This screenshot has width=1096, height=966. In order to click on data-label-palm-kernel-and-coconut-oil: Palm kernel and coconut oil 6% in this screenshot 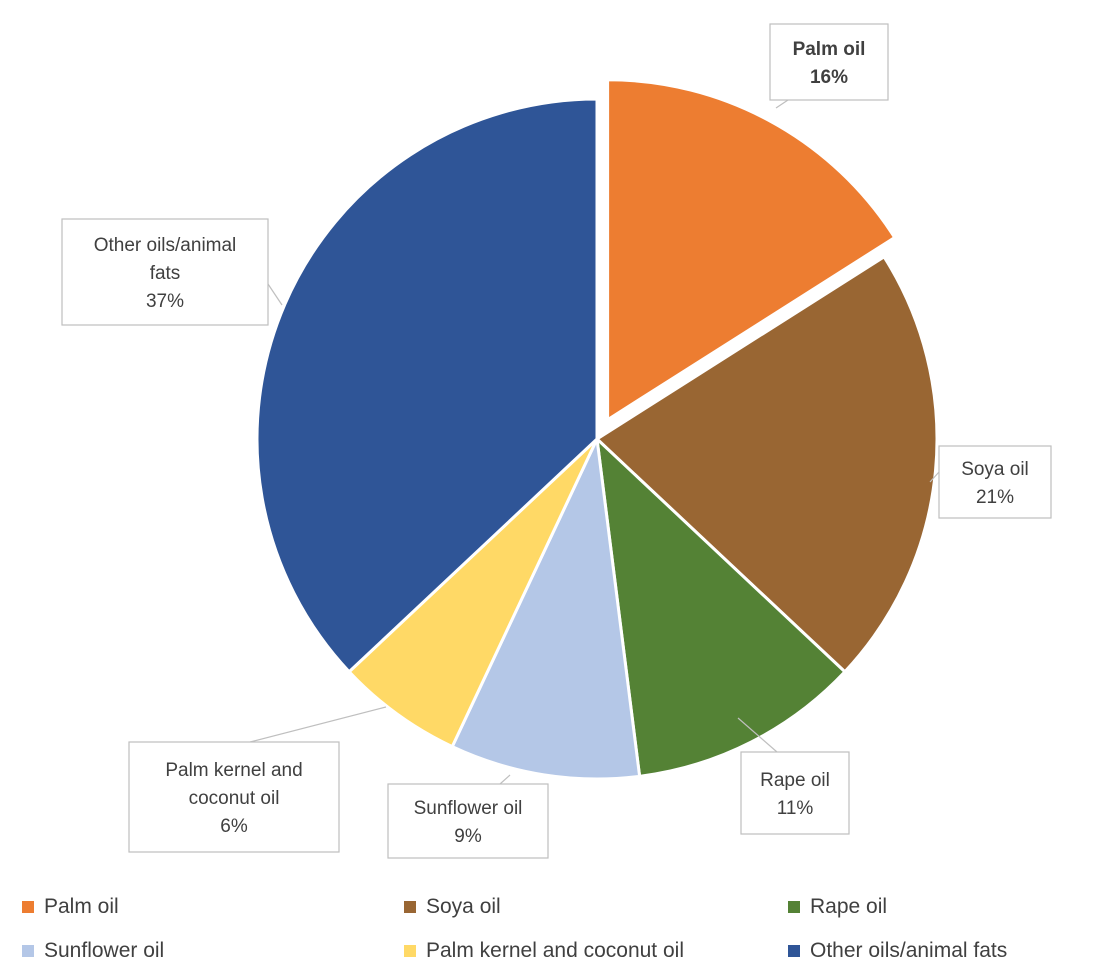, I will do `click(257, 779)`.